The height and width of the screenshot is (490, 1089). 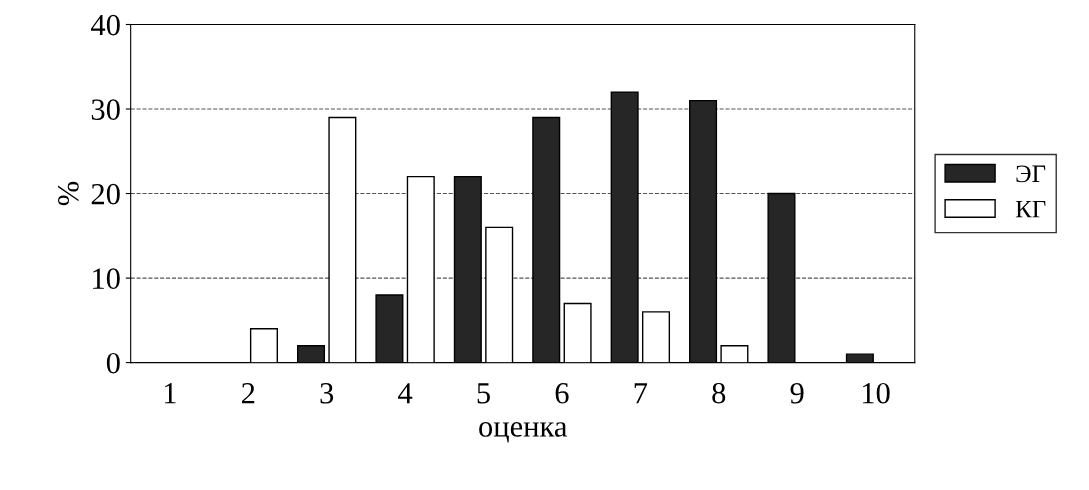 What do you see at coordinates (876, 393) in the screenshot?
I see `x-tick-label: 10` at bounding box center [876, 393].